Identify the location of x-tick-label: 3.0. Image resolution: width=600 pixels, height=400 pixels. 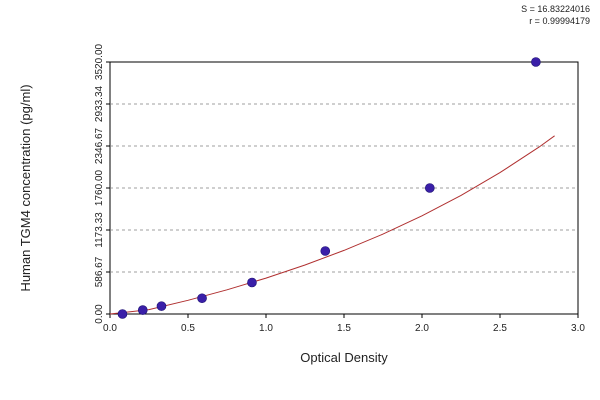
(578, 328).